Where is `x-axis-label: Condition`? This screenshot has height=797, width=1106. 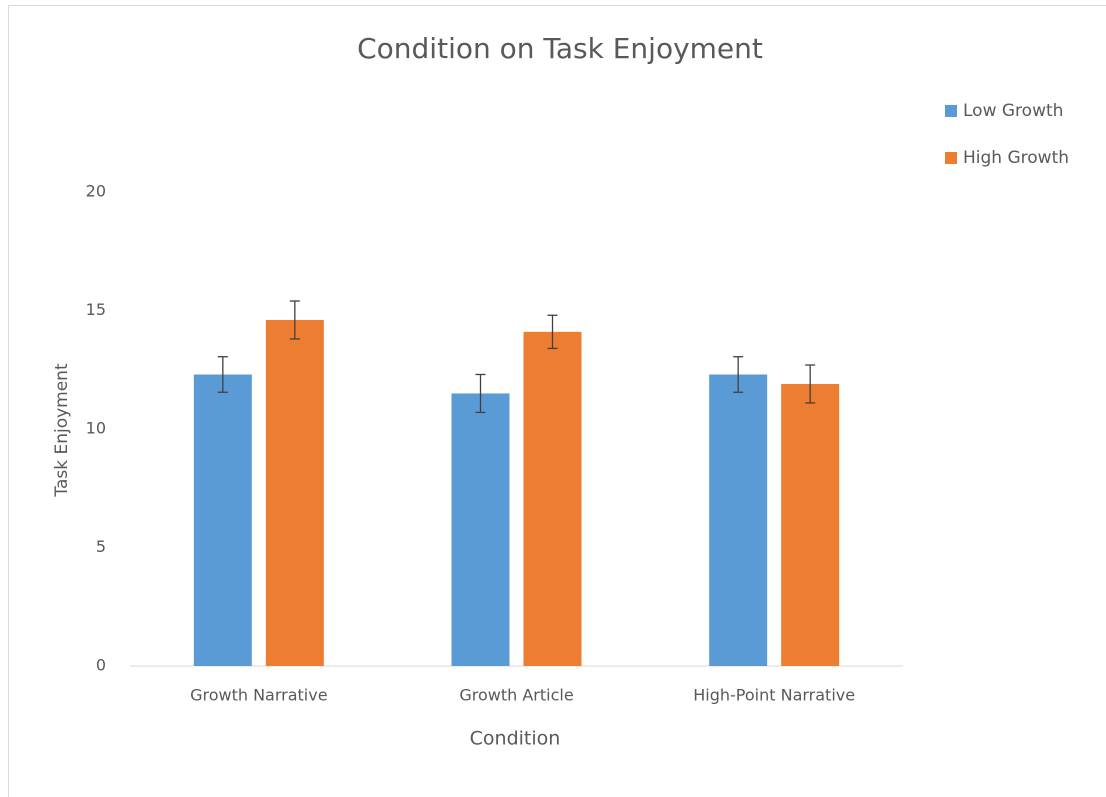 x-axis-label: Condition is located at coordinates (515, 739).